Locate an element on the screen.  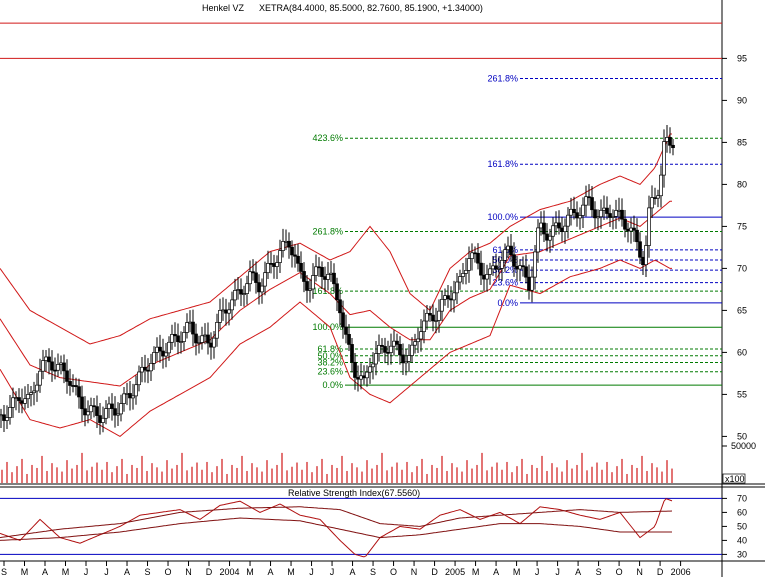
x-tick-label-13: A is located at coordinates (271, 572).